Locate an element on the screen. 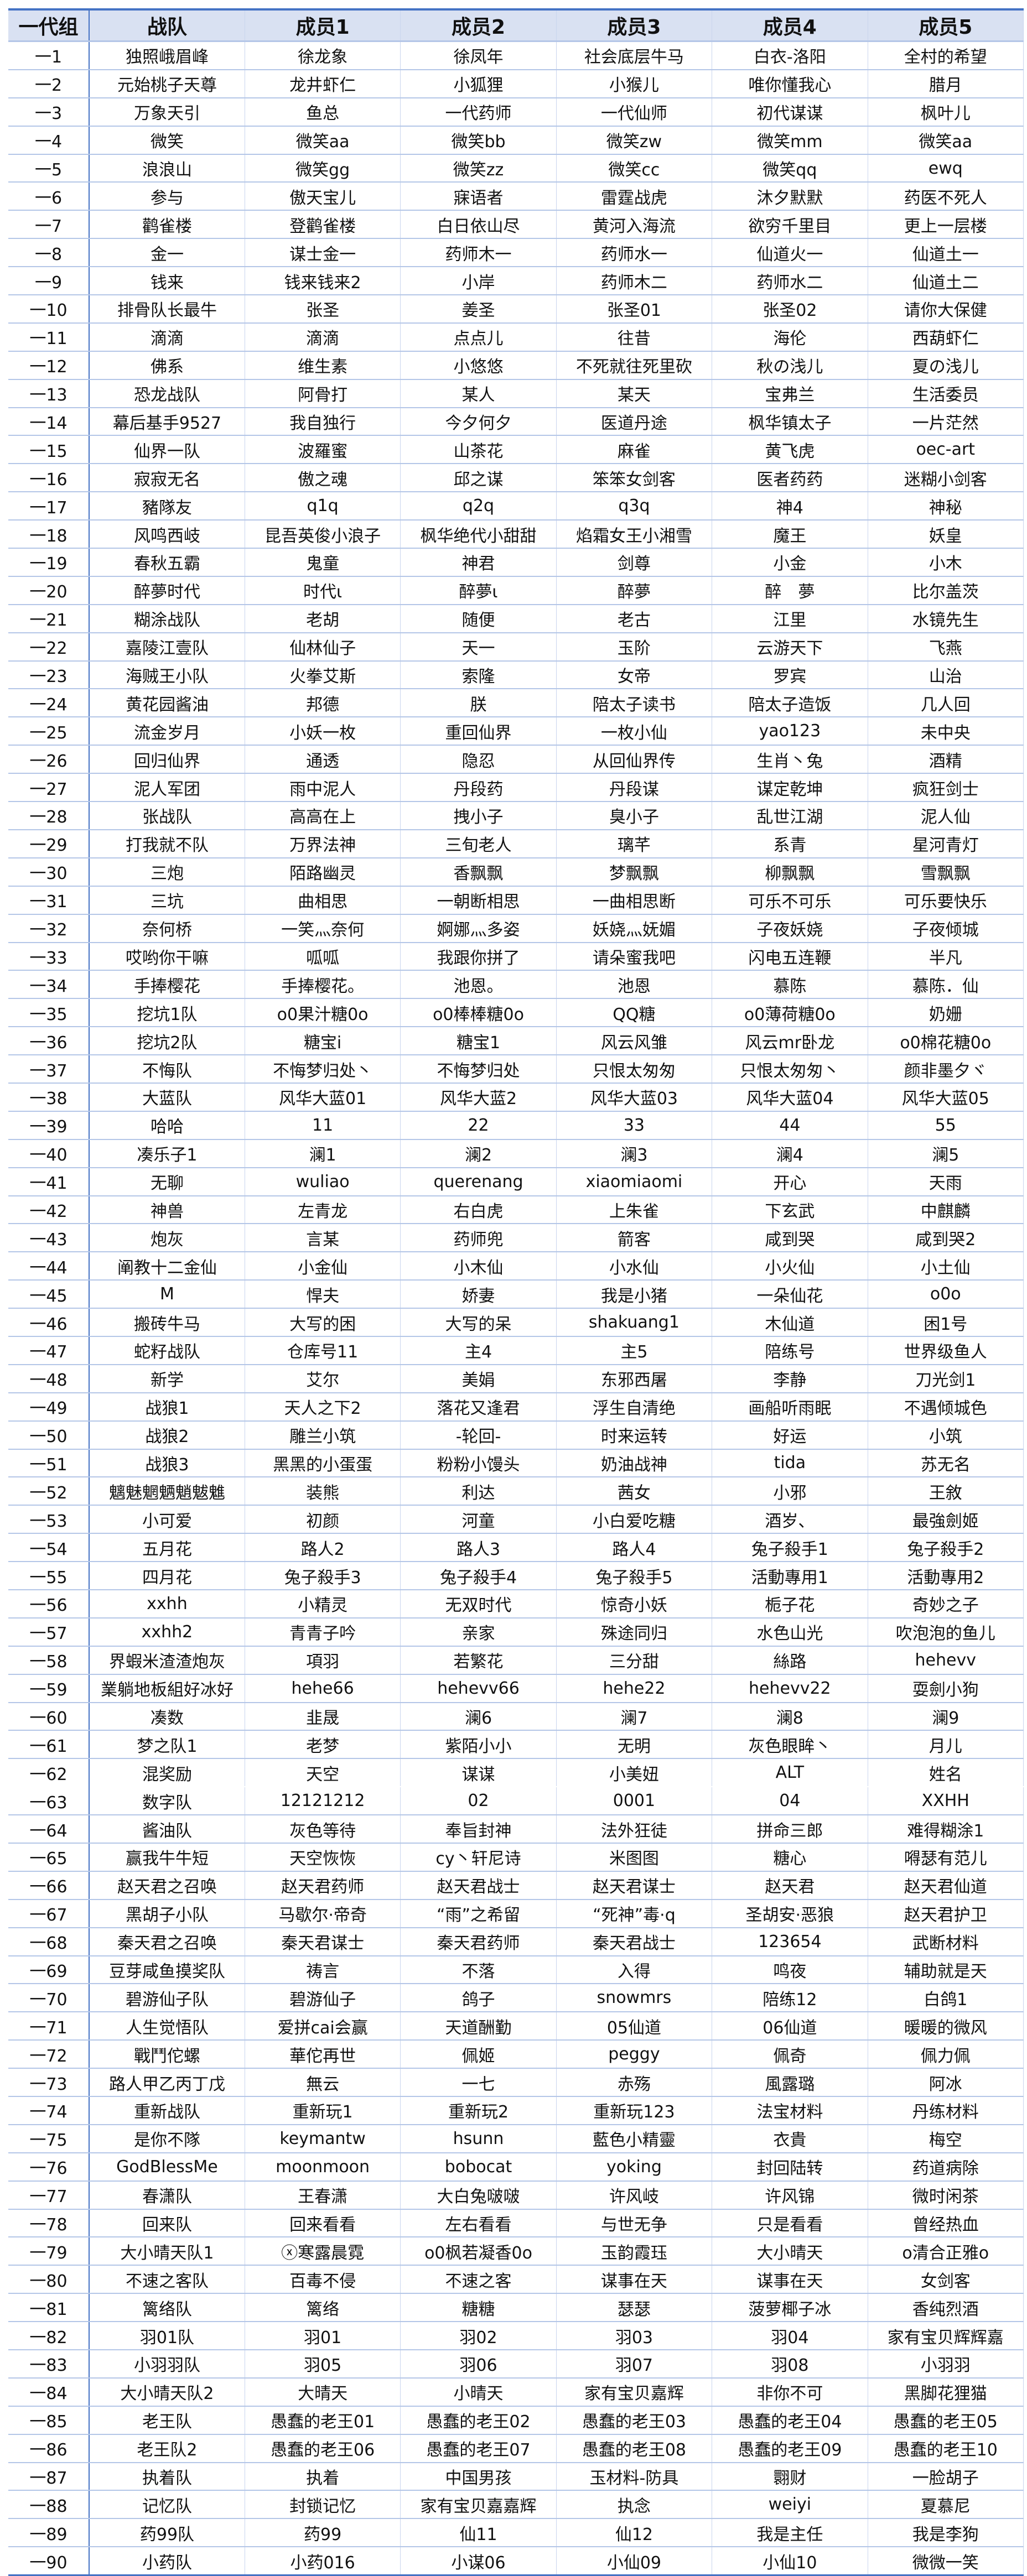  team-cell: 执着队 is located at coordinates (167, 2477).